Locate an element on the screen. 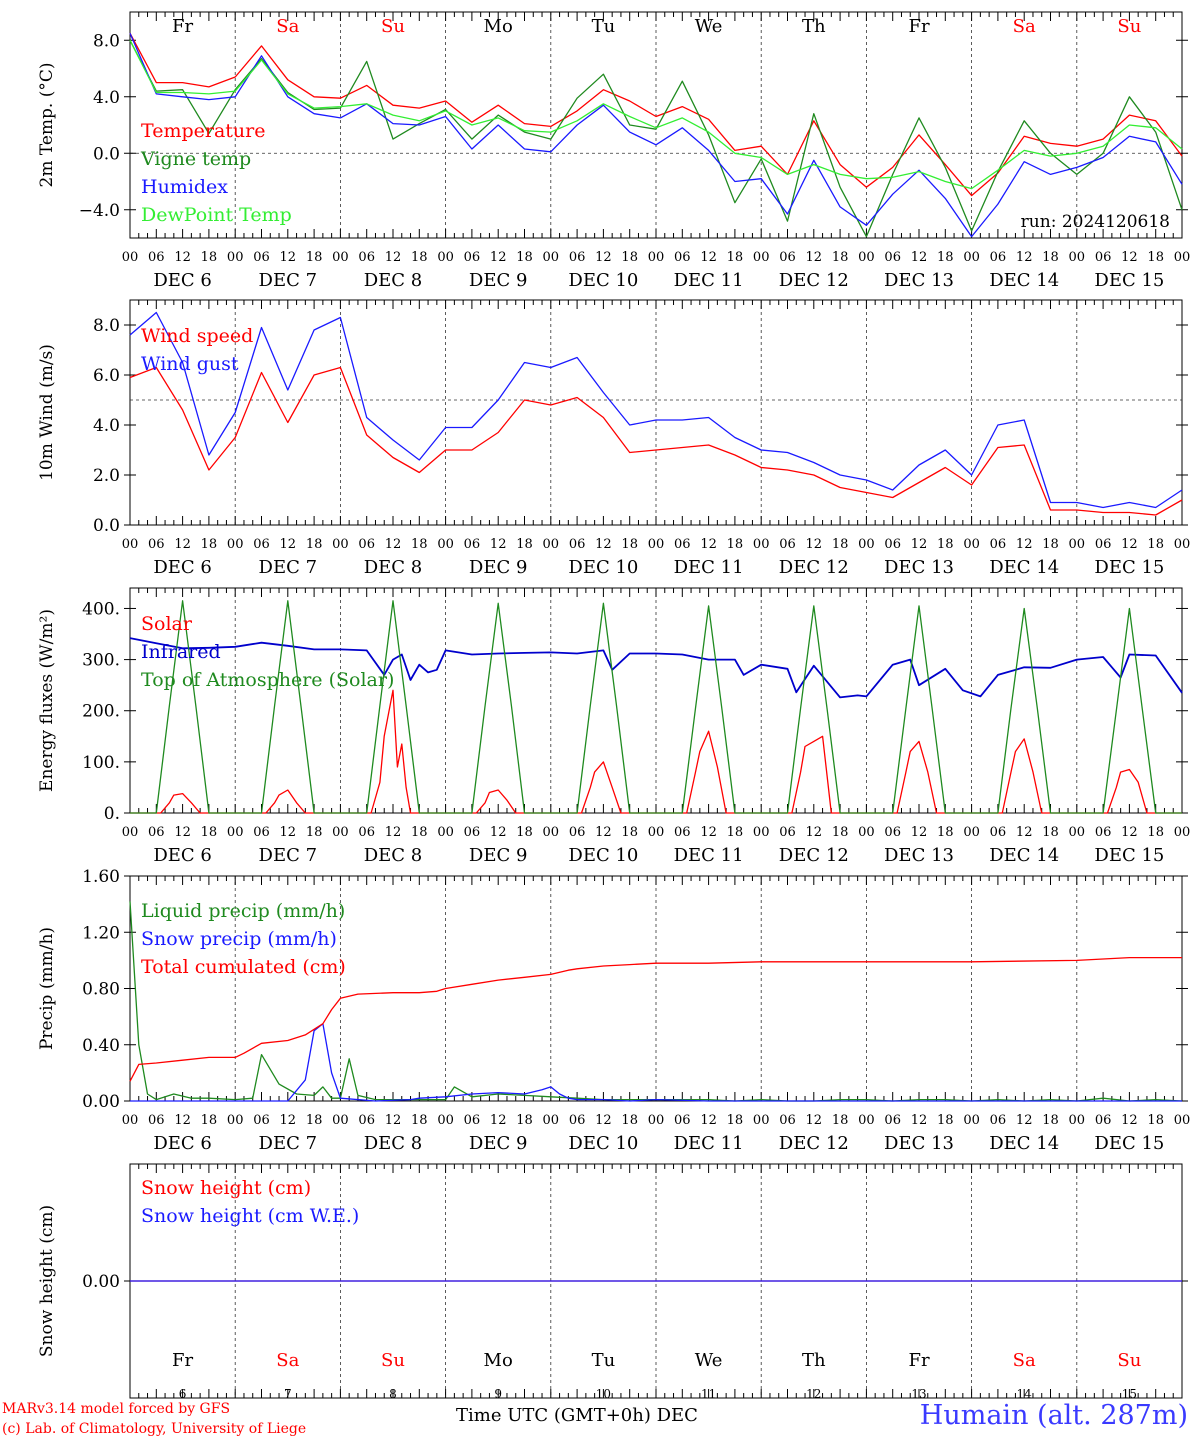  series-solar is located at coordinates (656, 751).